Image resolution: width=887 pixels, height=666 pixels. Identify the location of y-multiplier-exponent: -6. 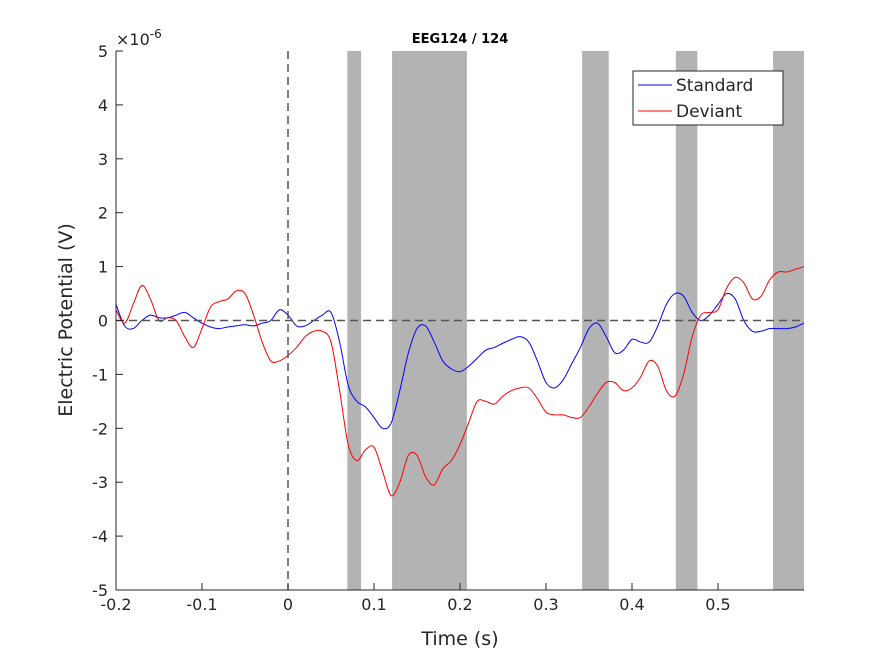
(156, 34).